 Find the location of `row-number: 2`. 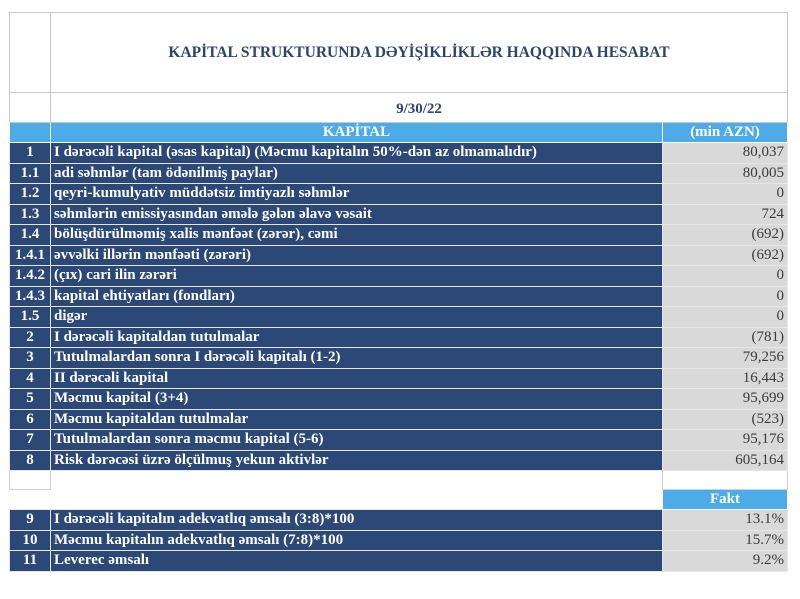

row-number: 2 is located at coordinates (30, 337).